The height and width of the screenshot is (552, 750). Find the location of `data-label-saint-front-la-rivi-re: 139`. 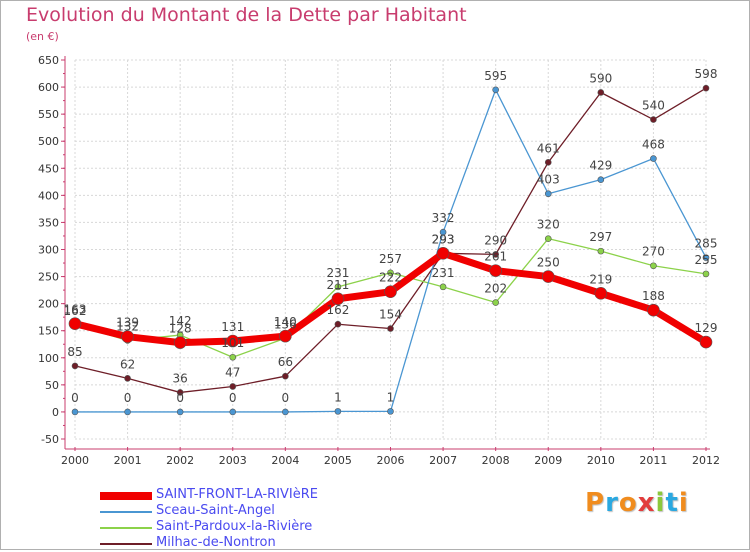

data-label-saint-front-la-rivi-re: 139 is located at coordinates (127, 323).